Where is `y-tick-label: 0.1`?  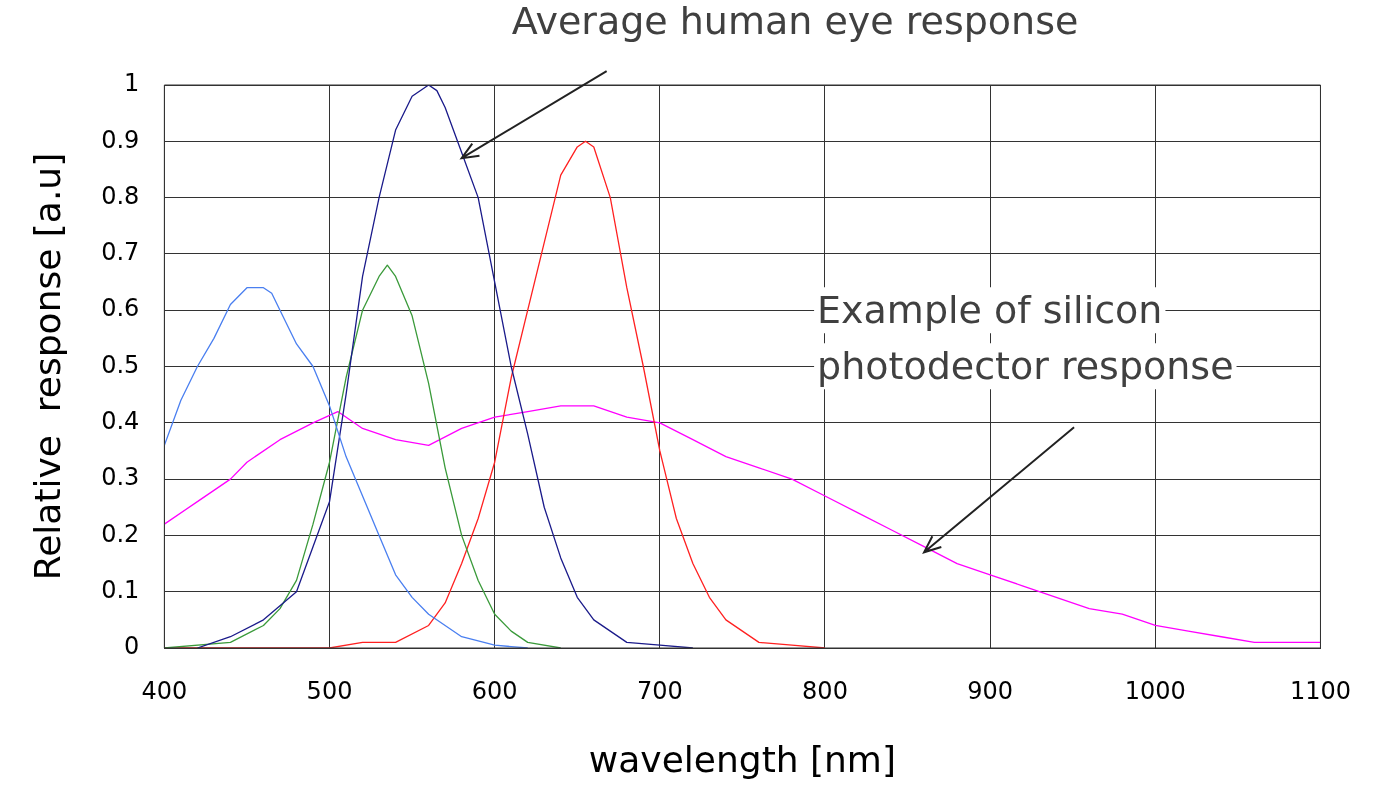
y-tick-label: 0.1 is located at coordinates (120, 589).